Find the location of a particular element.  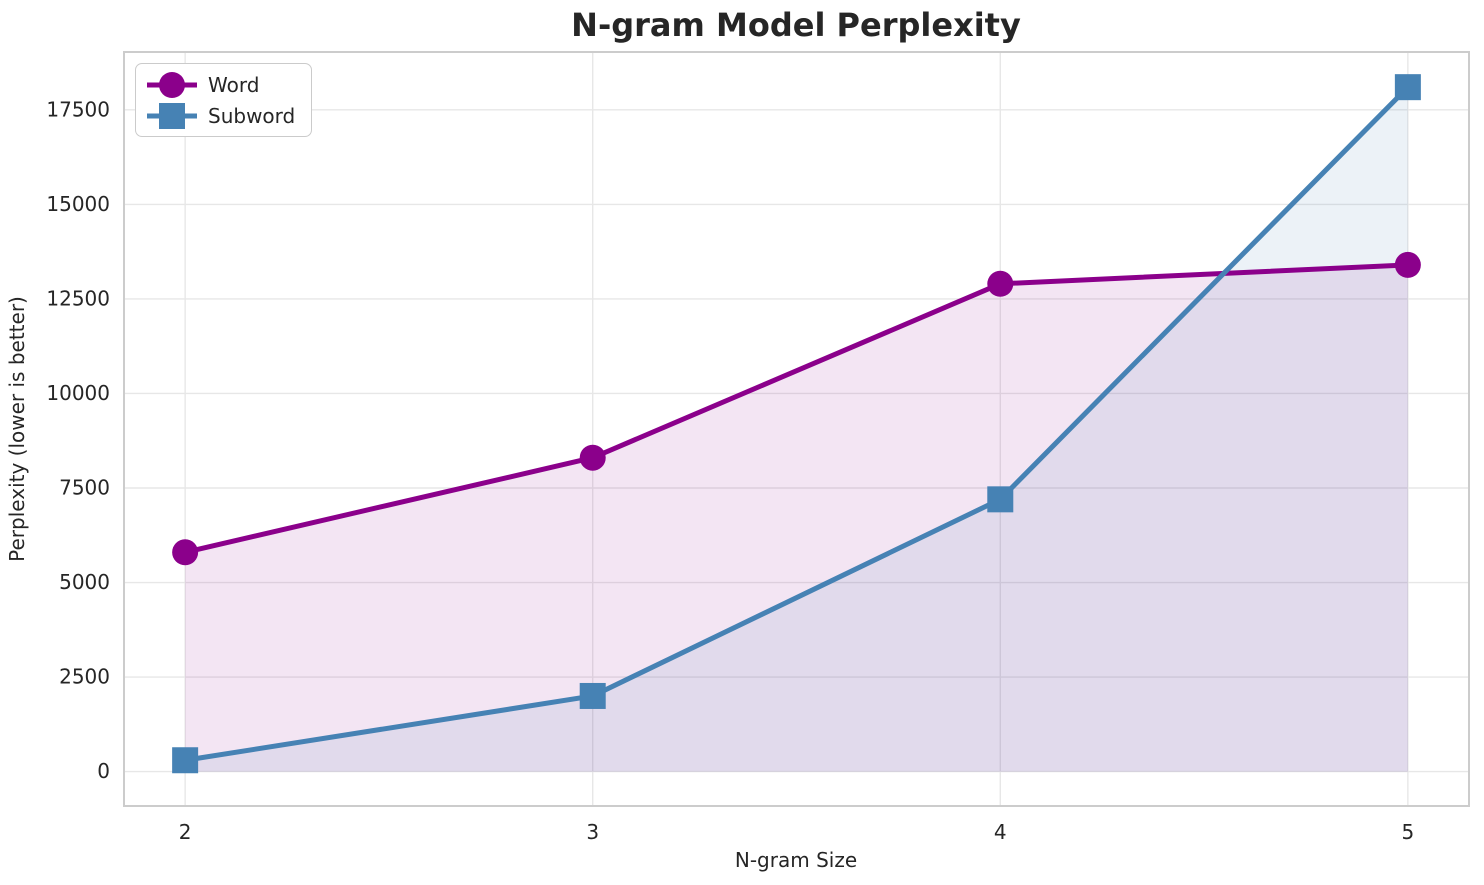

legend-item-subword: Subword is located at coordinates (220, 115).